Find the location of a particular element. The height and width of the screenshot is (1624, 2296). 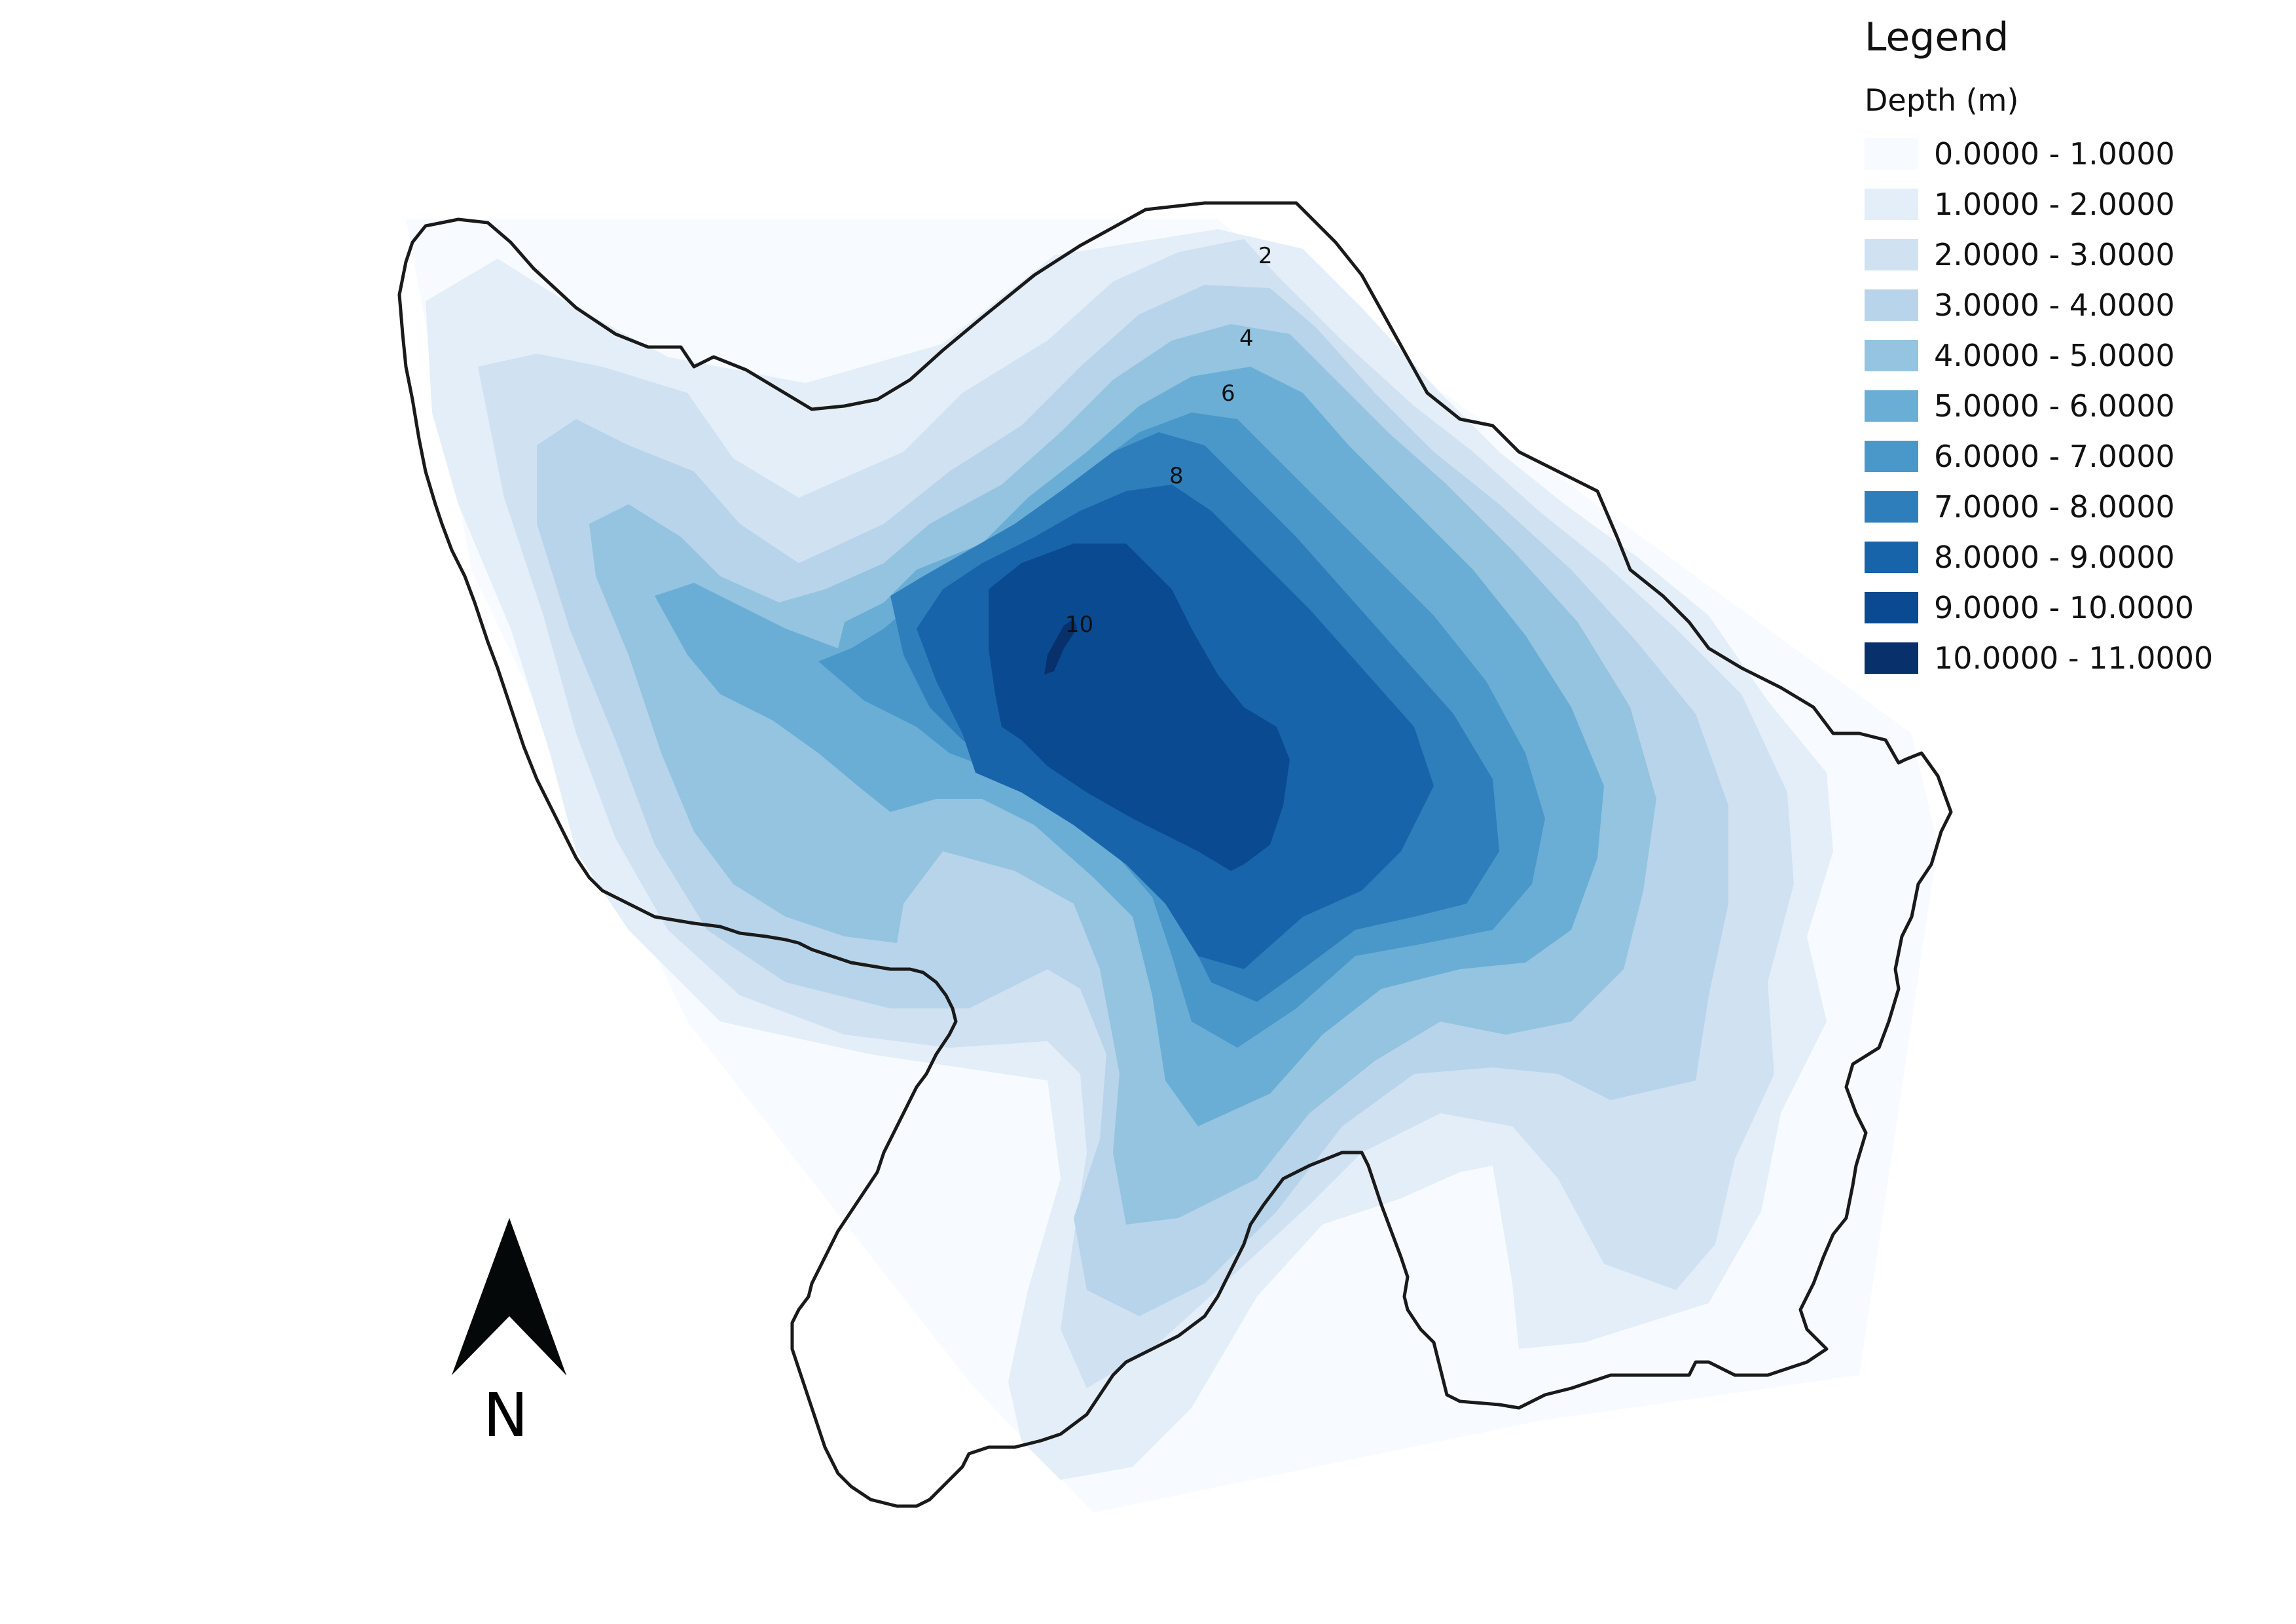

legend-subtitle: Depth (m) is located at coordinates (1942, 100).